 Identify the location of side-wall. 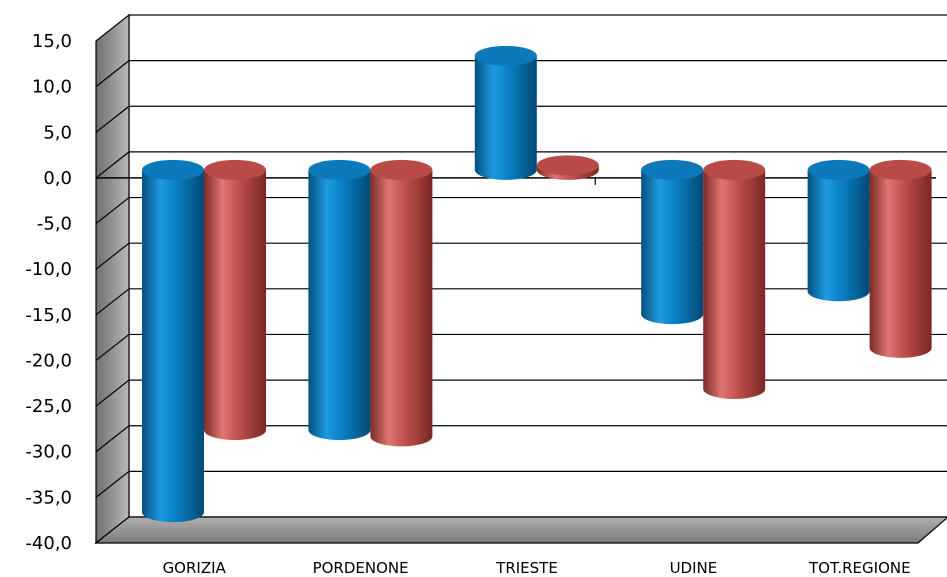
(112, 279).